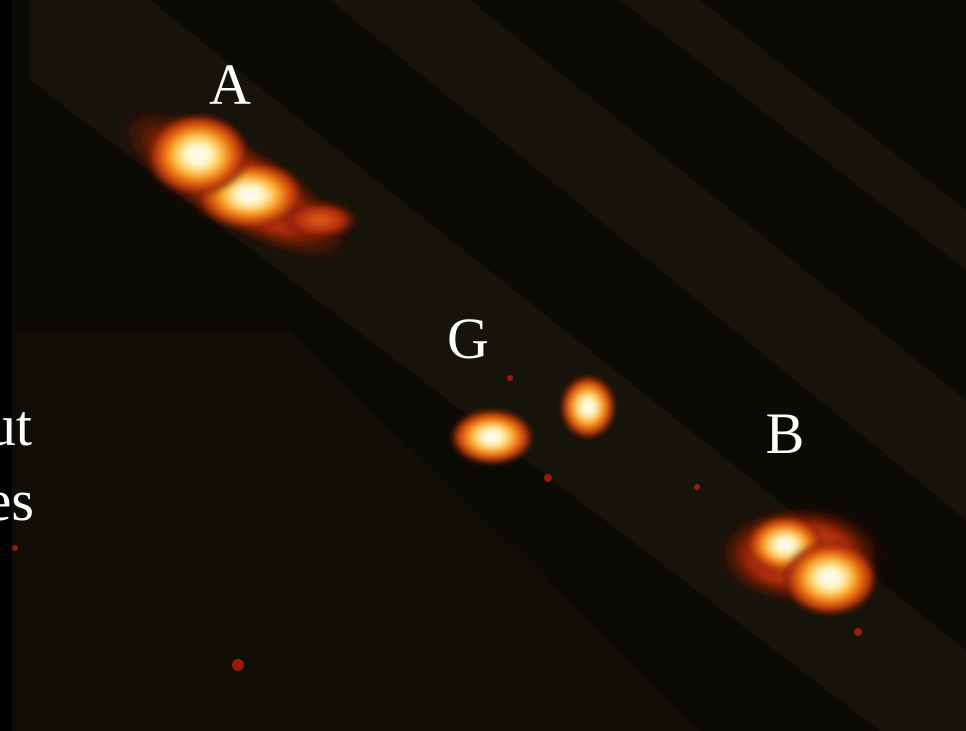  I want to click on quasar-image-b, so click(800, 560).